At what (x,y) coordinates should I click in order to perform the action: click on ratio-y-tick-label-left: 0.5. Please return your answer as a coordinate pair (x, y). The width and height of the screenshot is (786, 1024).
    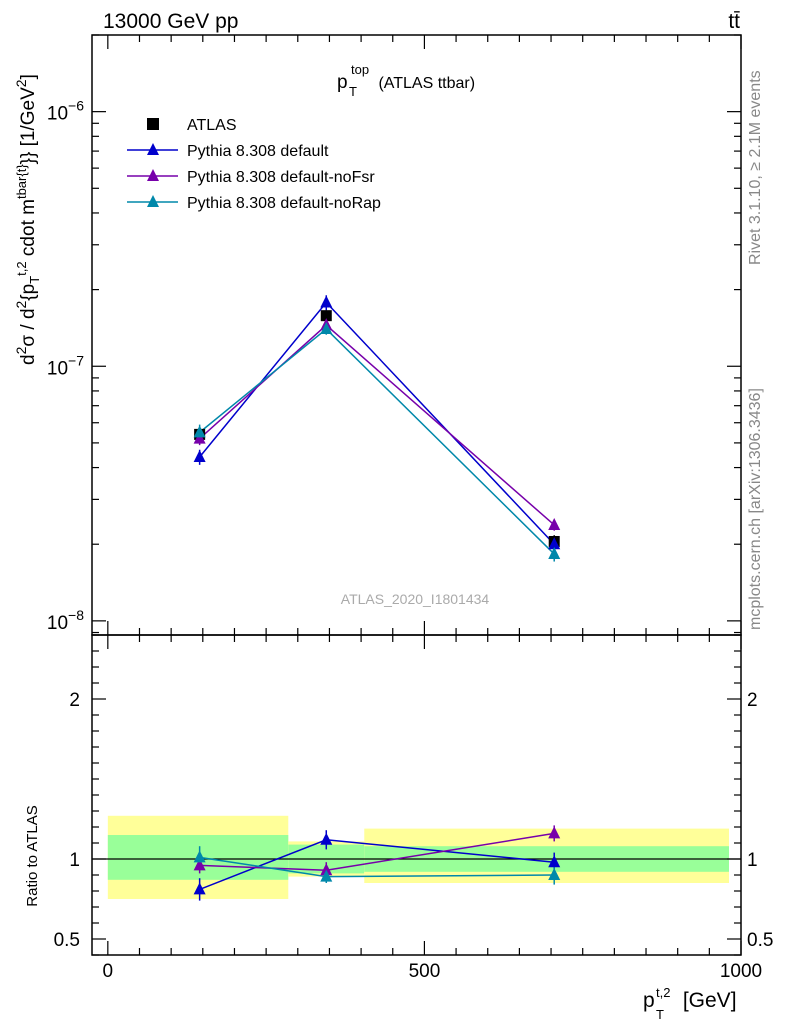
    Looking at the image, I should click on (67, 940).